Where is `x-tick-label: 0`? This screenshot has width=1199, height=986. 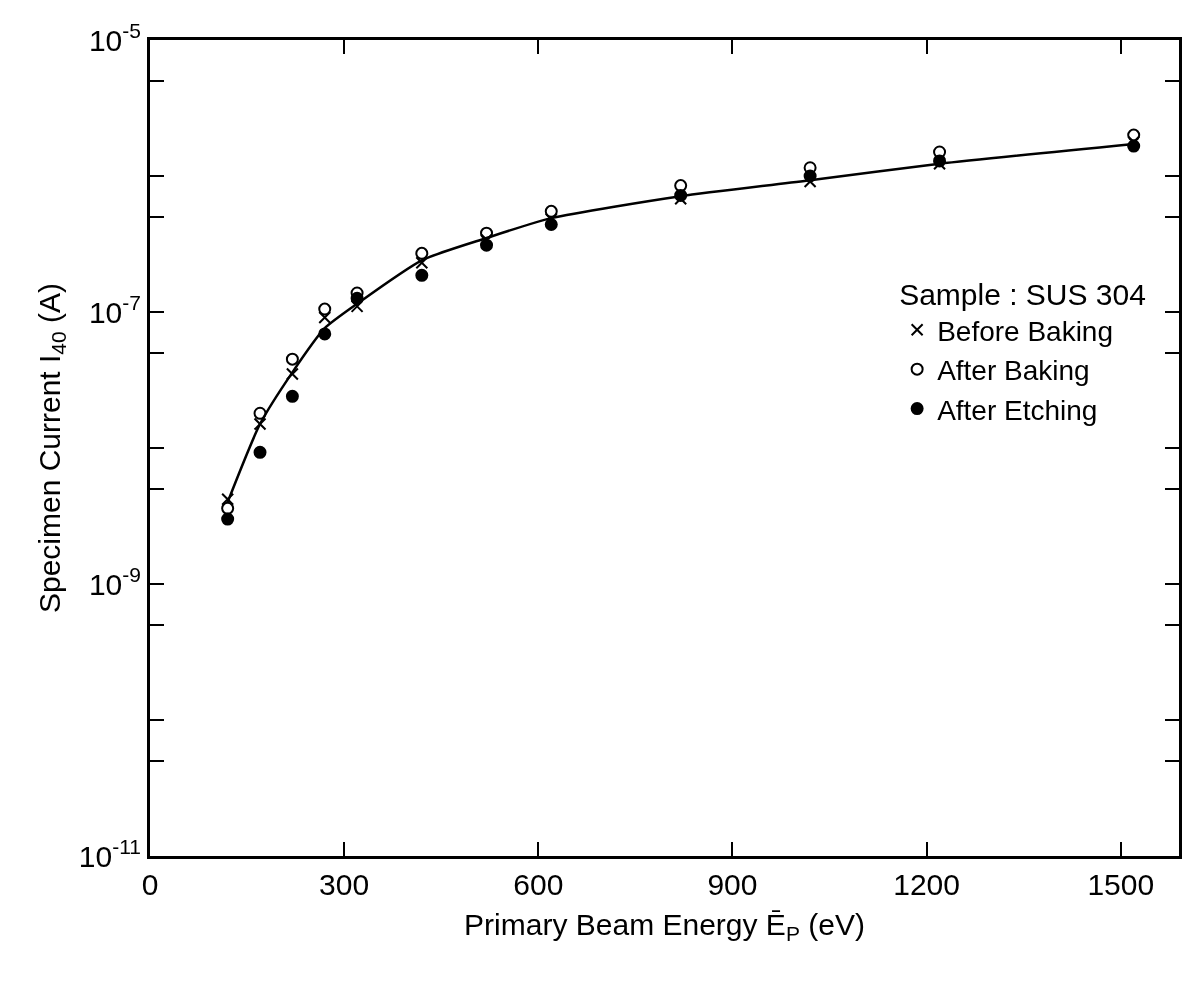 x-tick-label: 0 is located at coordinates (150, 884).